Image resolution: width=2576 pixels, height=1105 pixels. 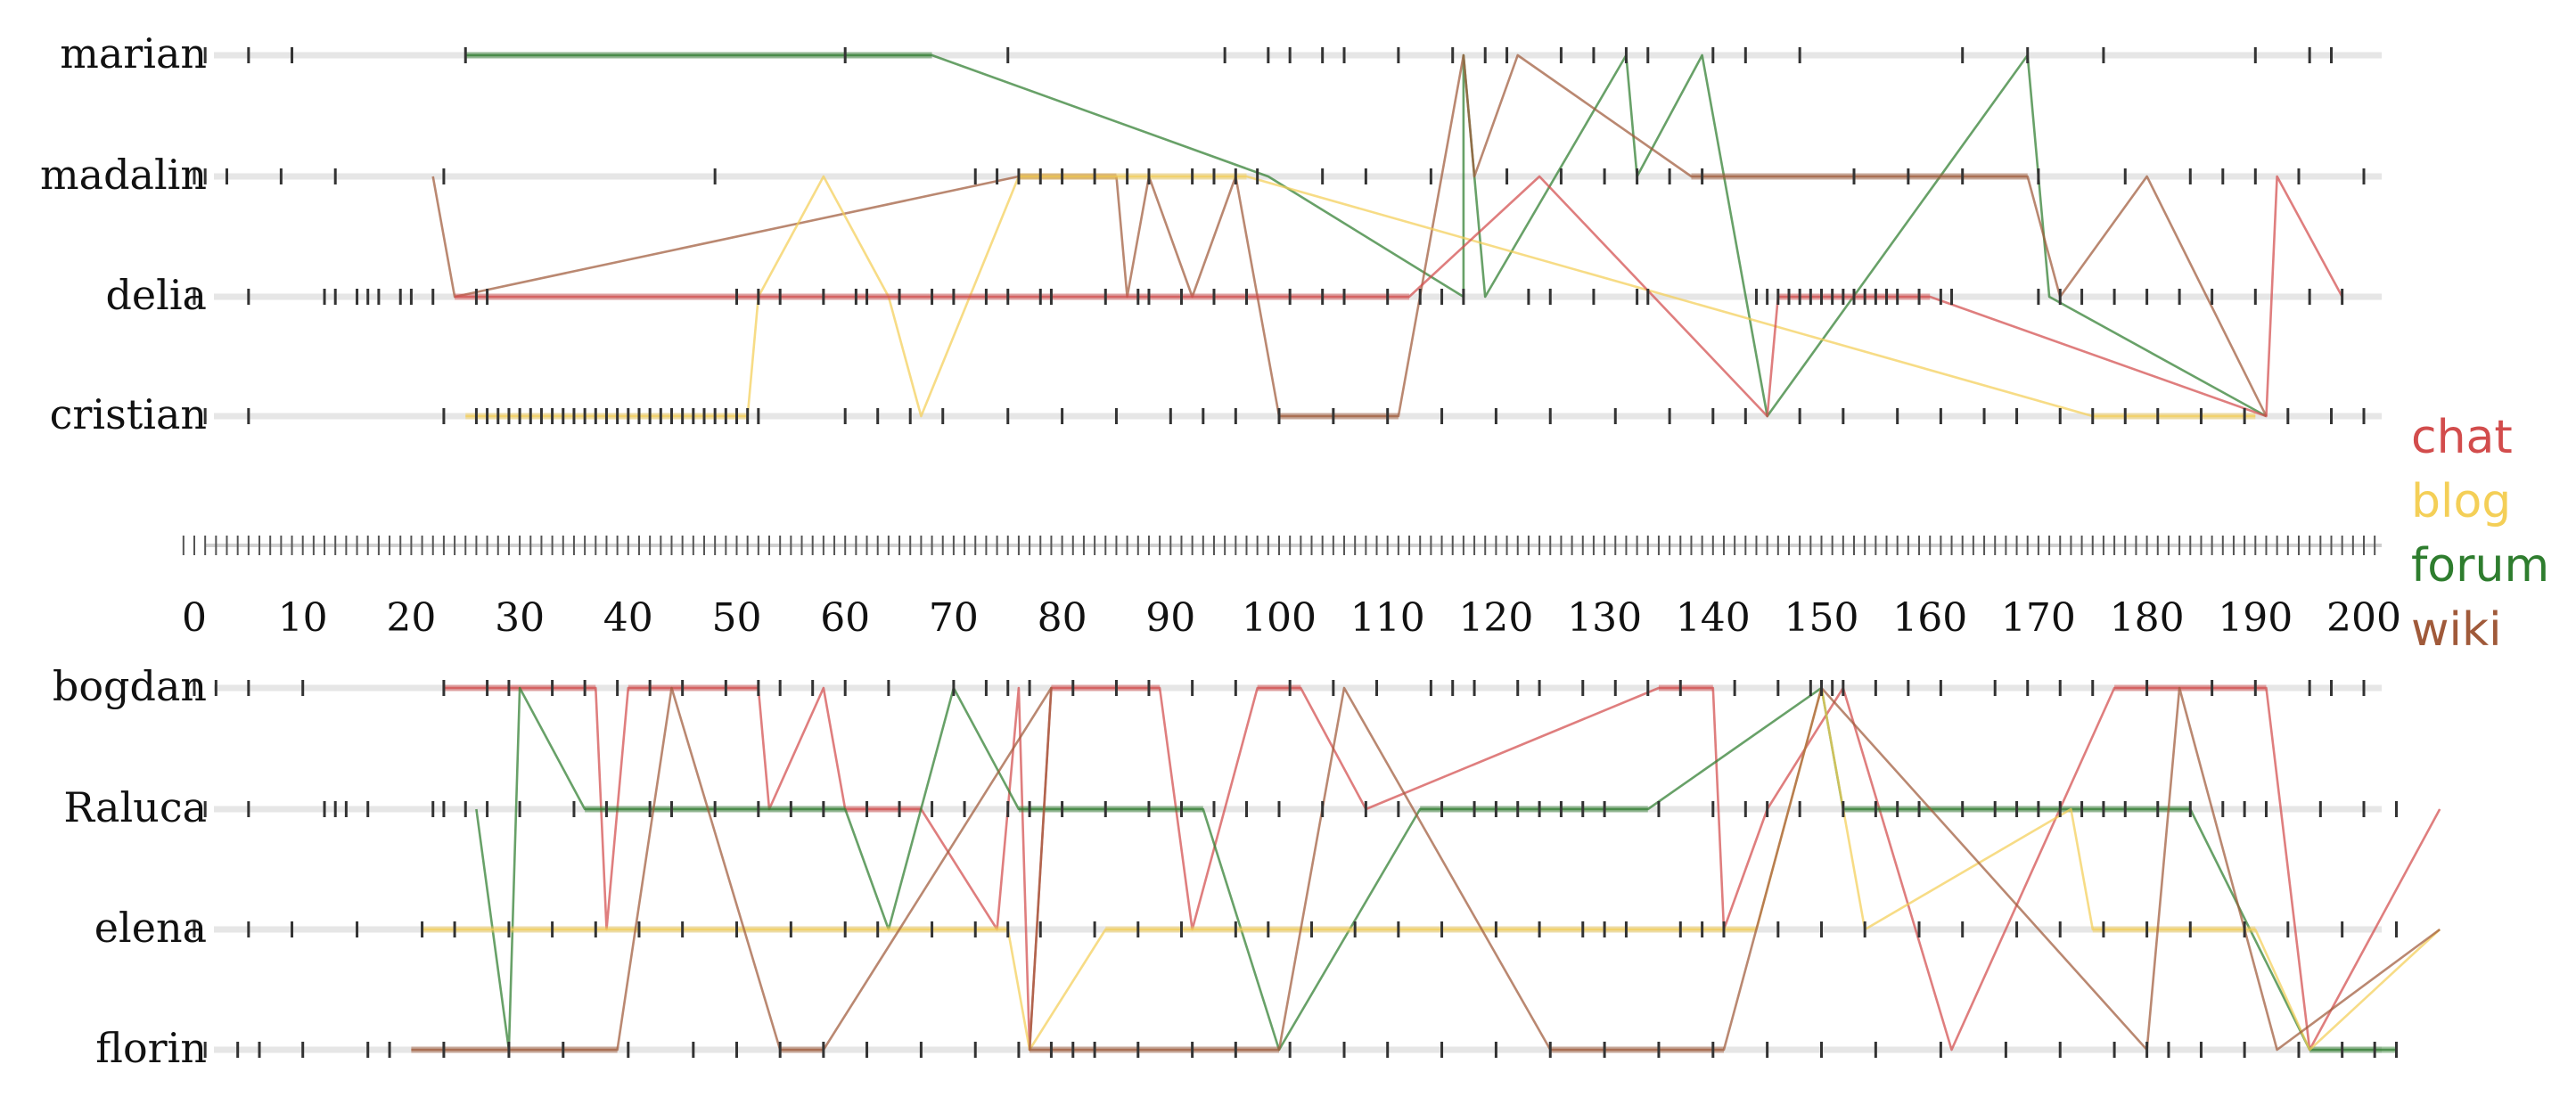 I want to click on x-tick-label: 60, so click(x=845, y=618).